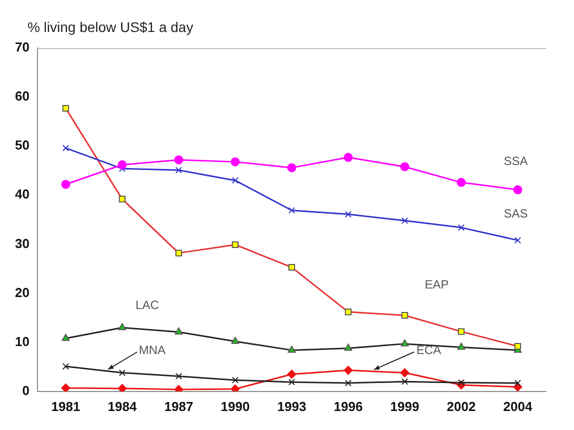 The width and height of the screenshot is (574, 430). Describe the element at coordinates (22, 96) in the screenshot. I see `y-tick-label: 60` at that location.